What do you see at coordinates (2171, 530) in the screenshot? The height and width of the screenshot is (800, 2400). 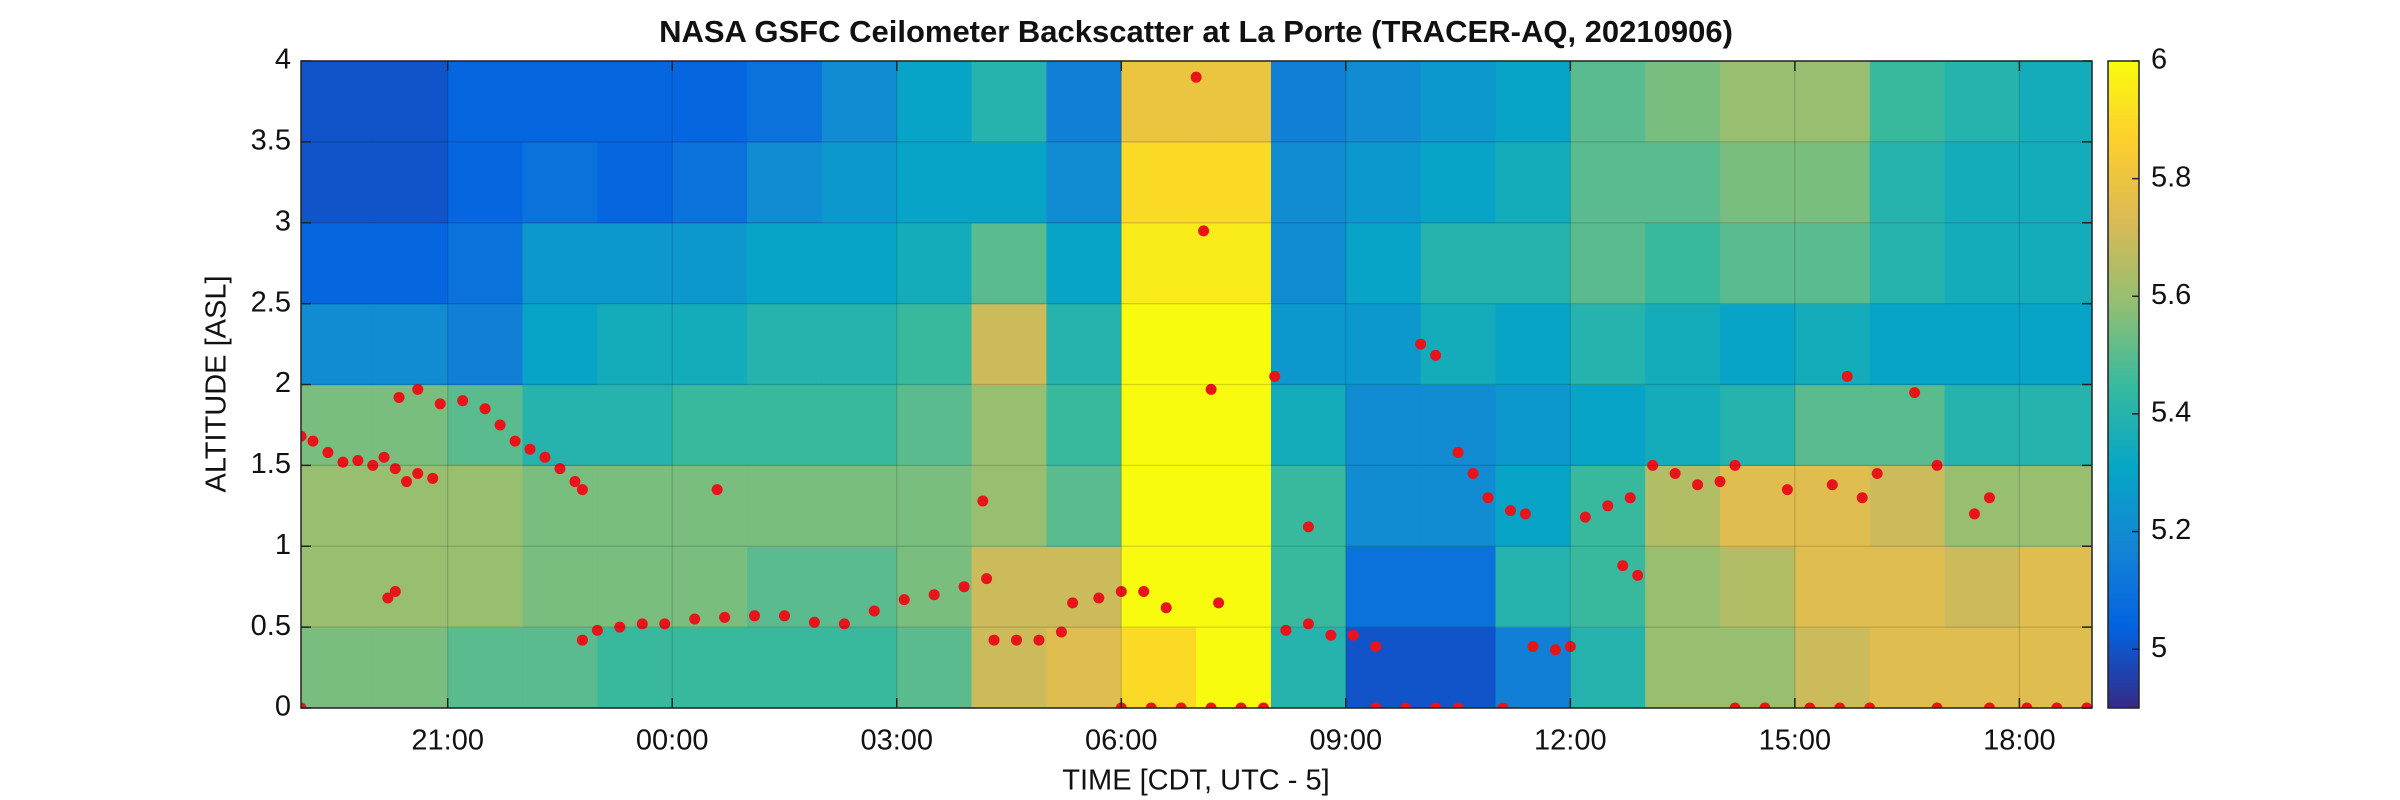 I see `colorbar-tick-label: 5.2` at bounding box center [2171, 530].